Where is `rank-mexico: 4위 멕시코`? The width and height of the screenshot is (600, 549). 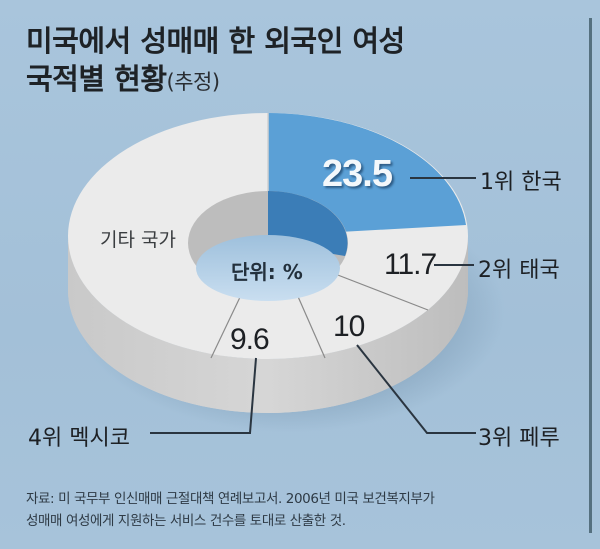
rank-mexico: 4위 멕시코 is located at coordinates (79, 438).